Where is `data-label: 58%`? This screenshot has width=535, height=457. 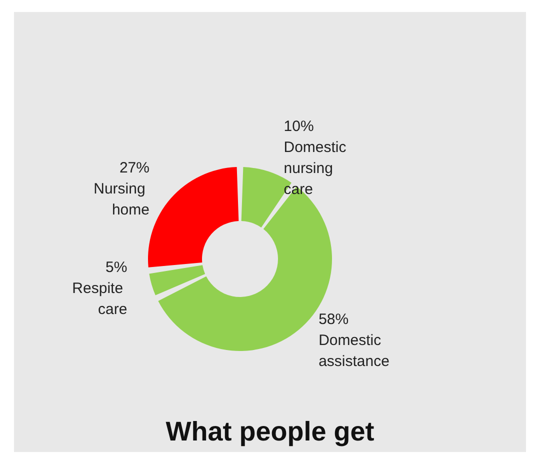 data-label: 58% is located at coordinates (333, 319).